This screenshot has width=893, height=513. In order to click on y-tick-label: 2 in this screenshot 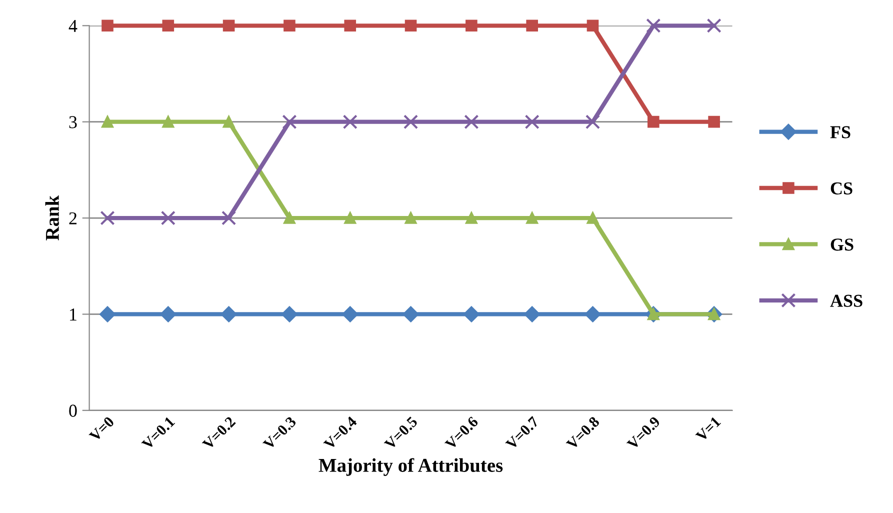, I will do `click(72, 218)`.